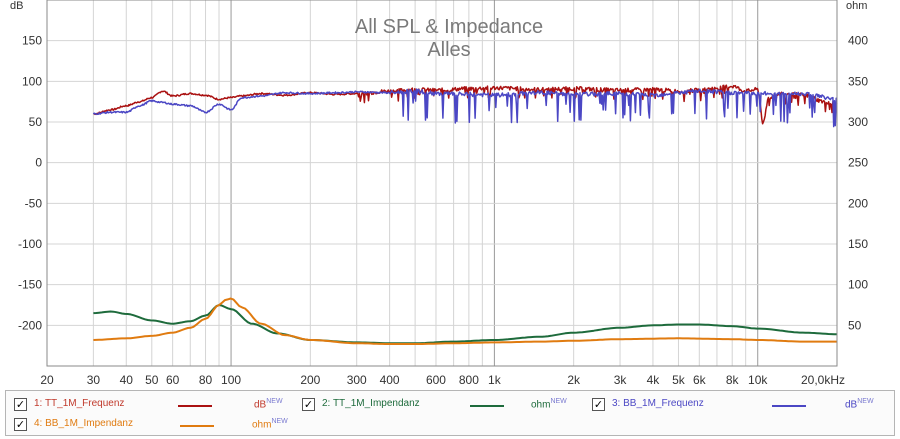 This screenshot has height=439, width=900. Describe the element at coordinates (737, 405) in the screenshot. I see `legend-item-bb-frequenz: ✓ 3: BB_1M_Frequenz dBNEW` at that location.